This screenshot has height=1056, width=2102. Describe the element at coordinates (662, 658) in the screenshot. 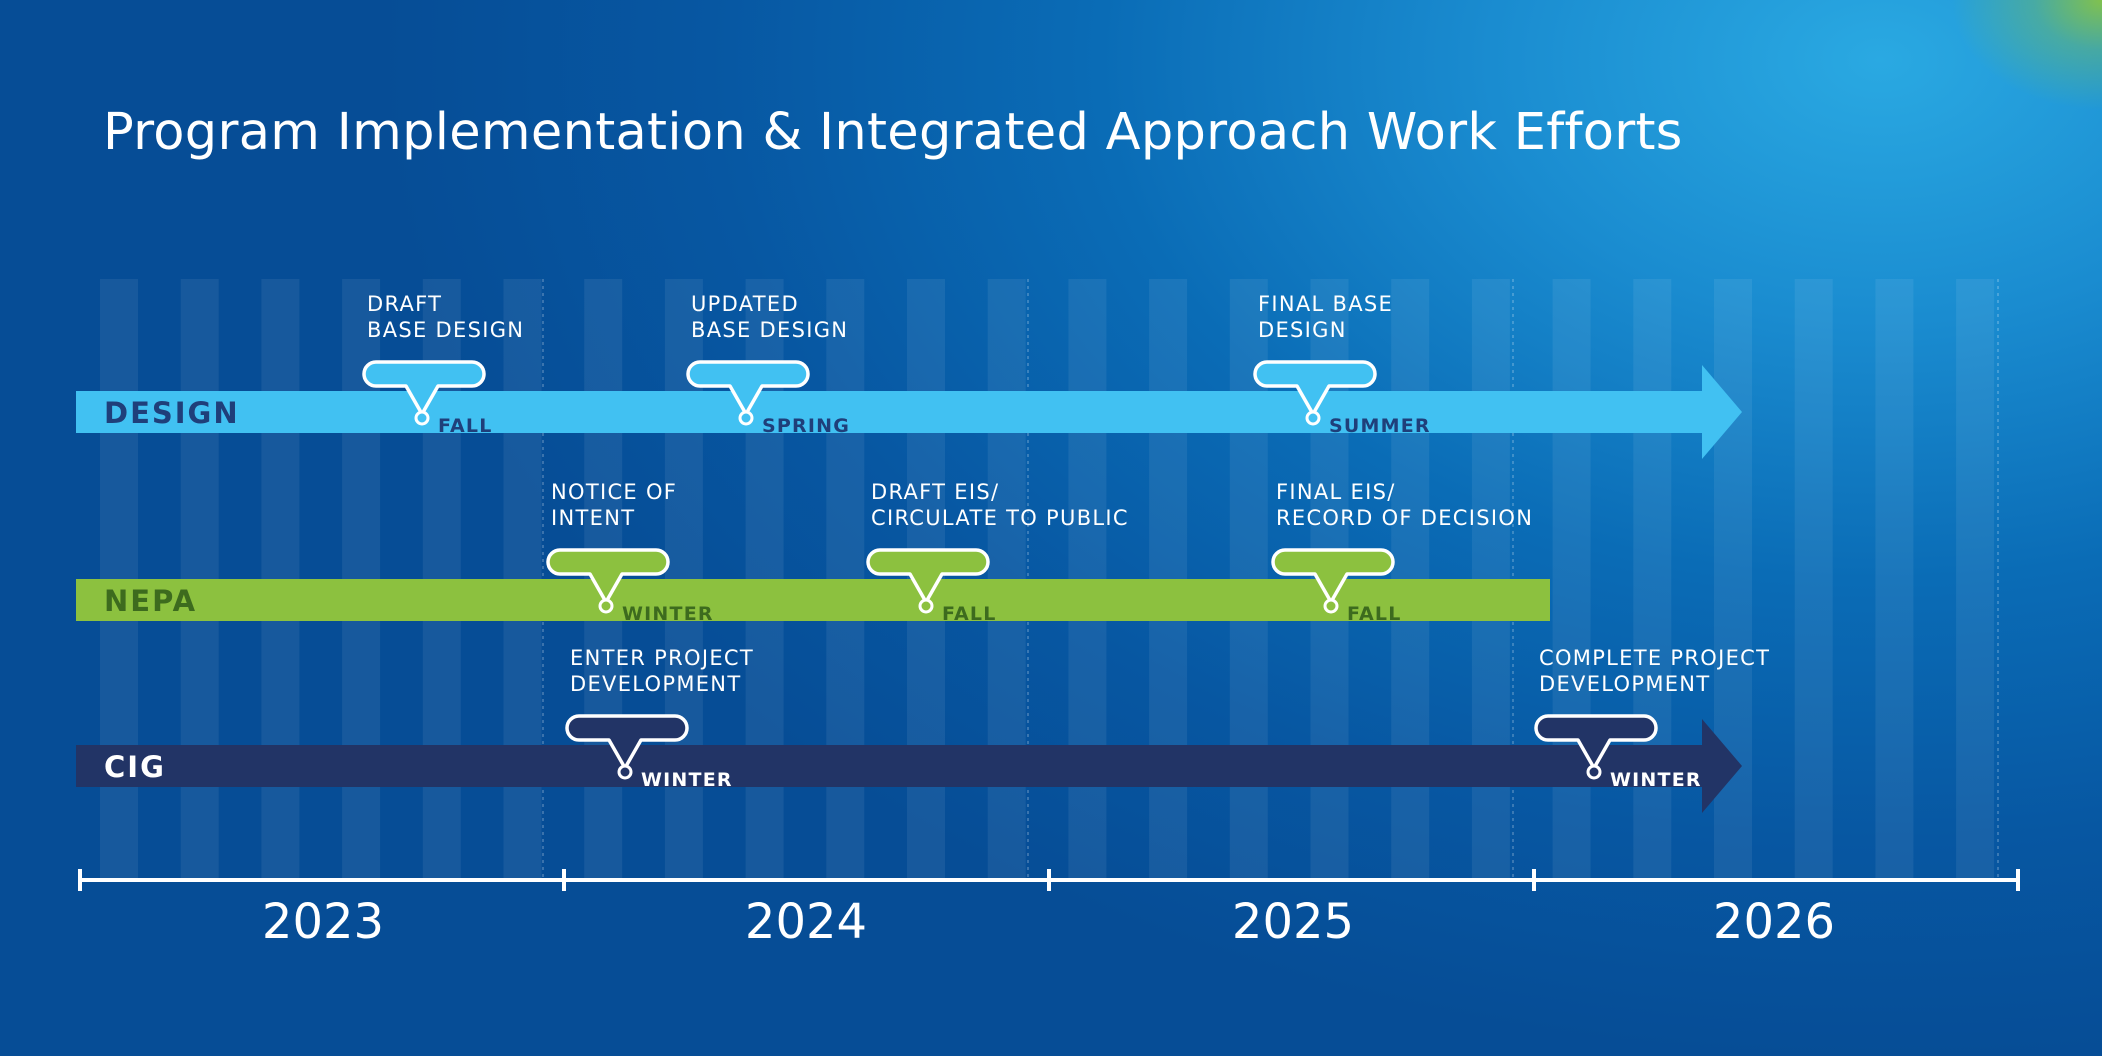

I see `milestone-label-line: ENTER PROJECT` at that location.